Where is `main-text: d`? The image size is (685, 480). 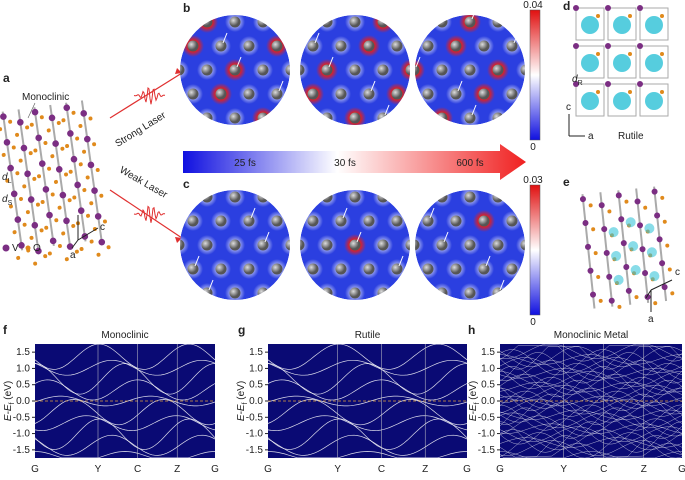
main-text: d is located at coordinates (5, 177).